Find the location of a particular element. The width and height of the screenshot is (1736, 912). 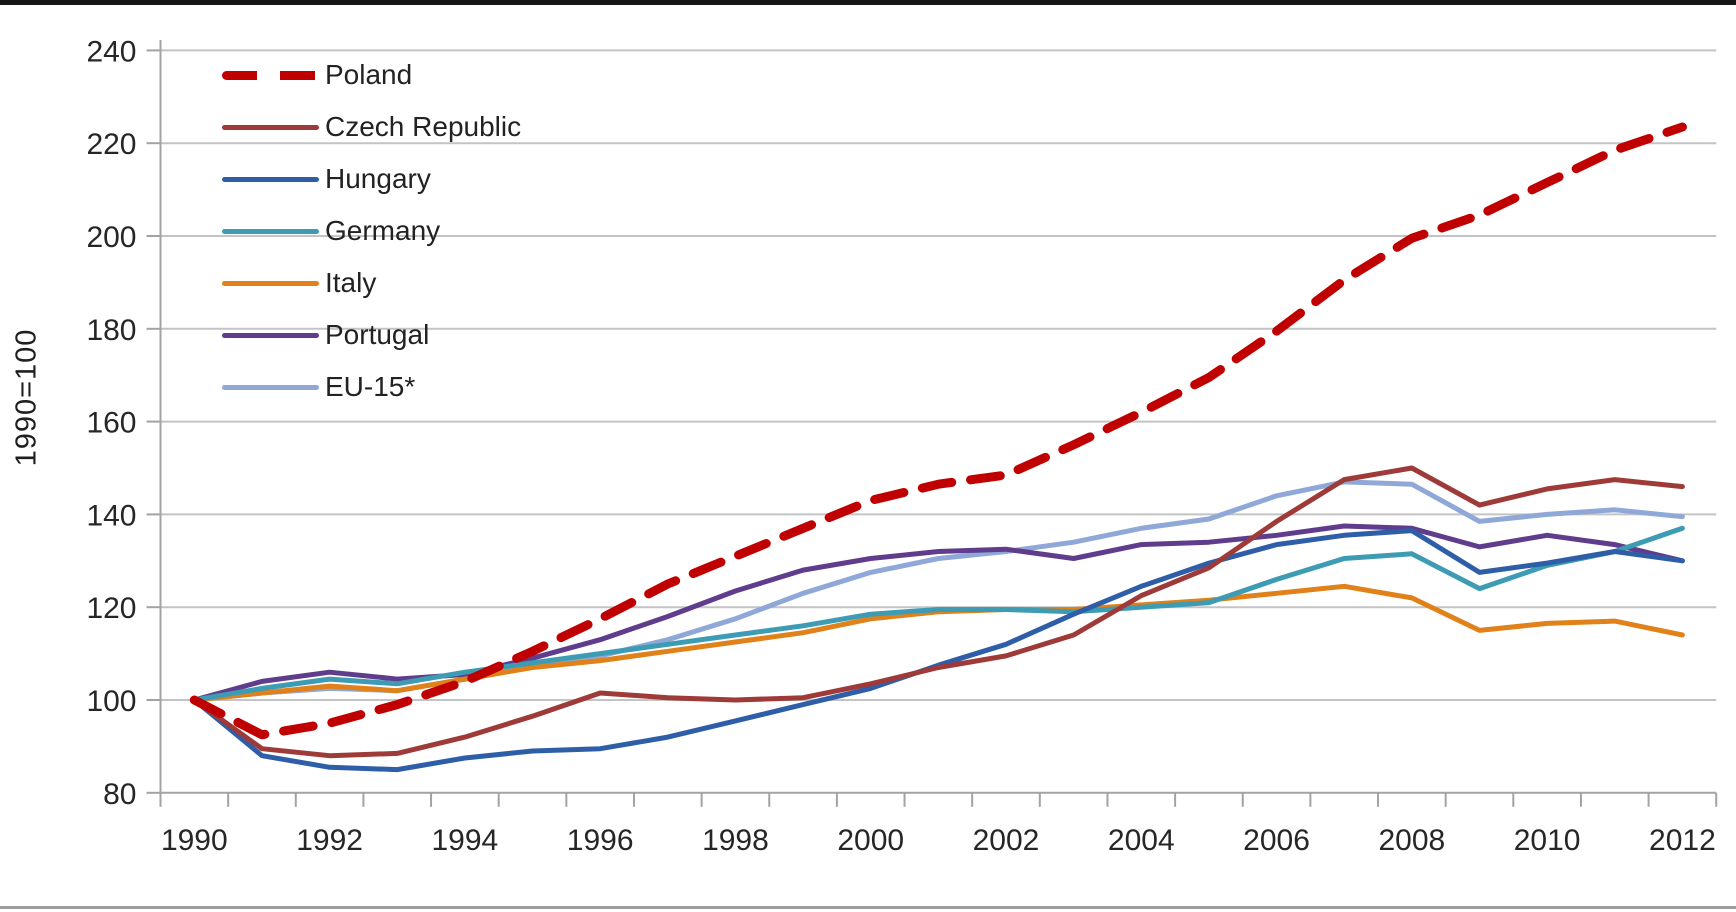

y-tick-label: 100 is located at coordinates (111, 701).